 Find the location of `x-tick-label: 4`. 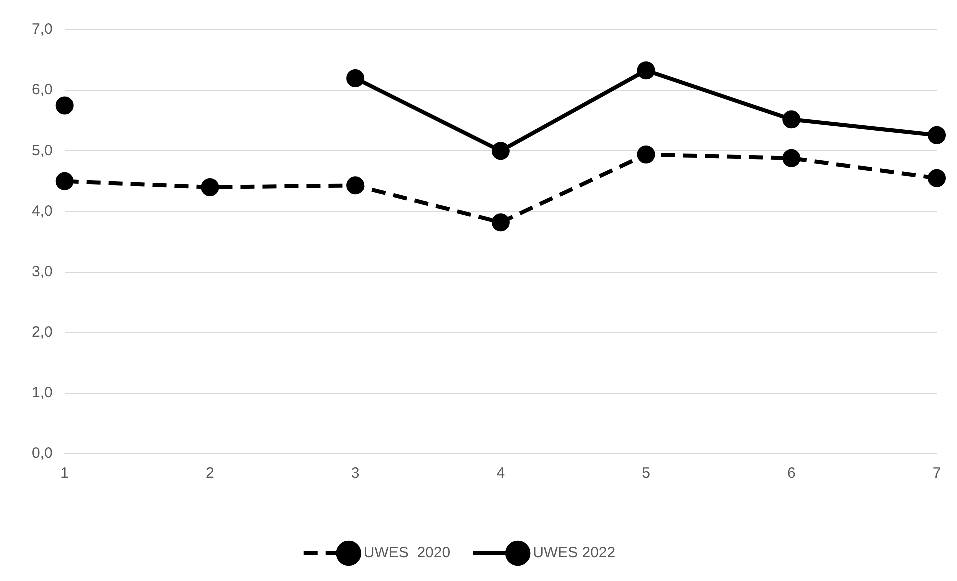

x-tick-label: 4 is located at coordinates (501, 473).